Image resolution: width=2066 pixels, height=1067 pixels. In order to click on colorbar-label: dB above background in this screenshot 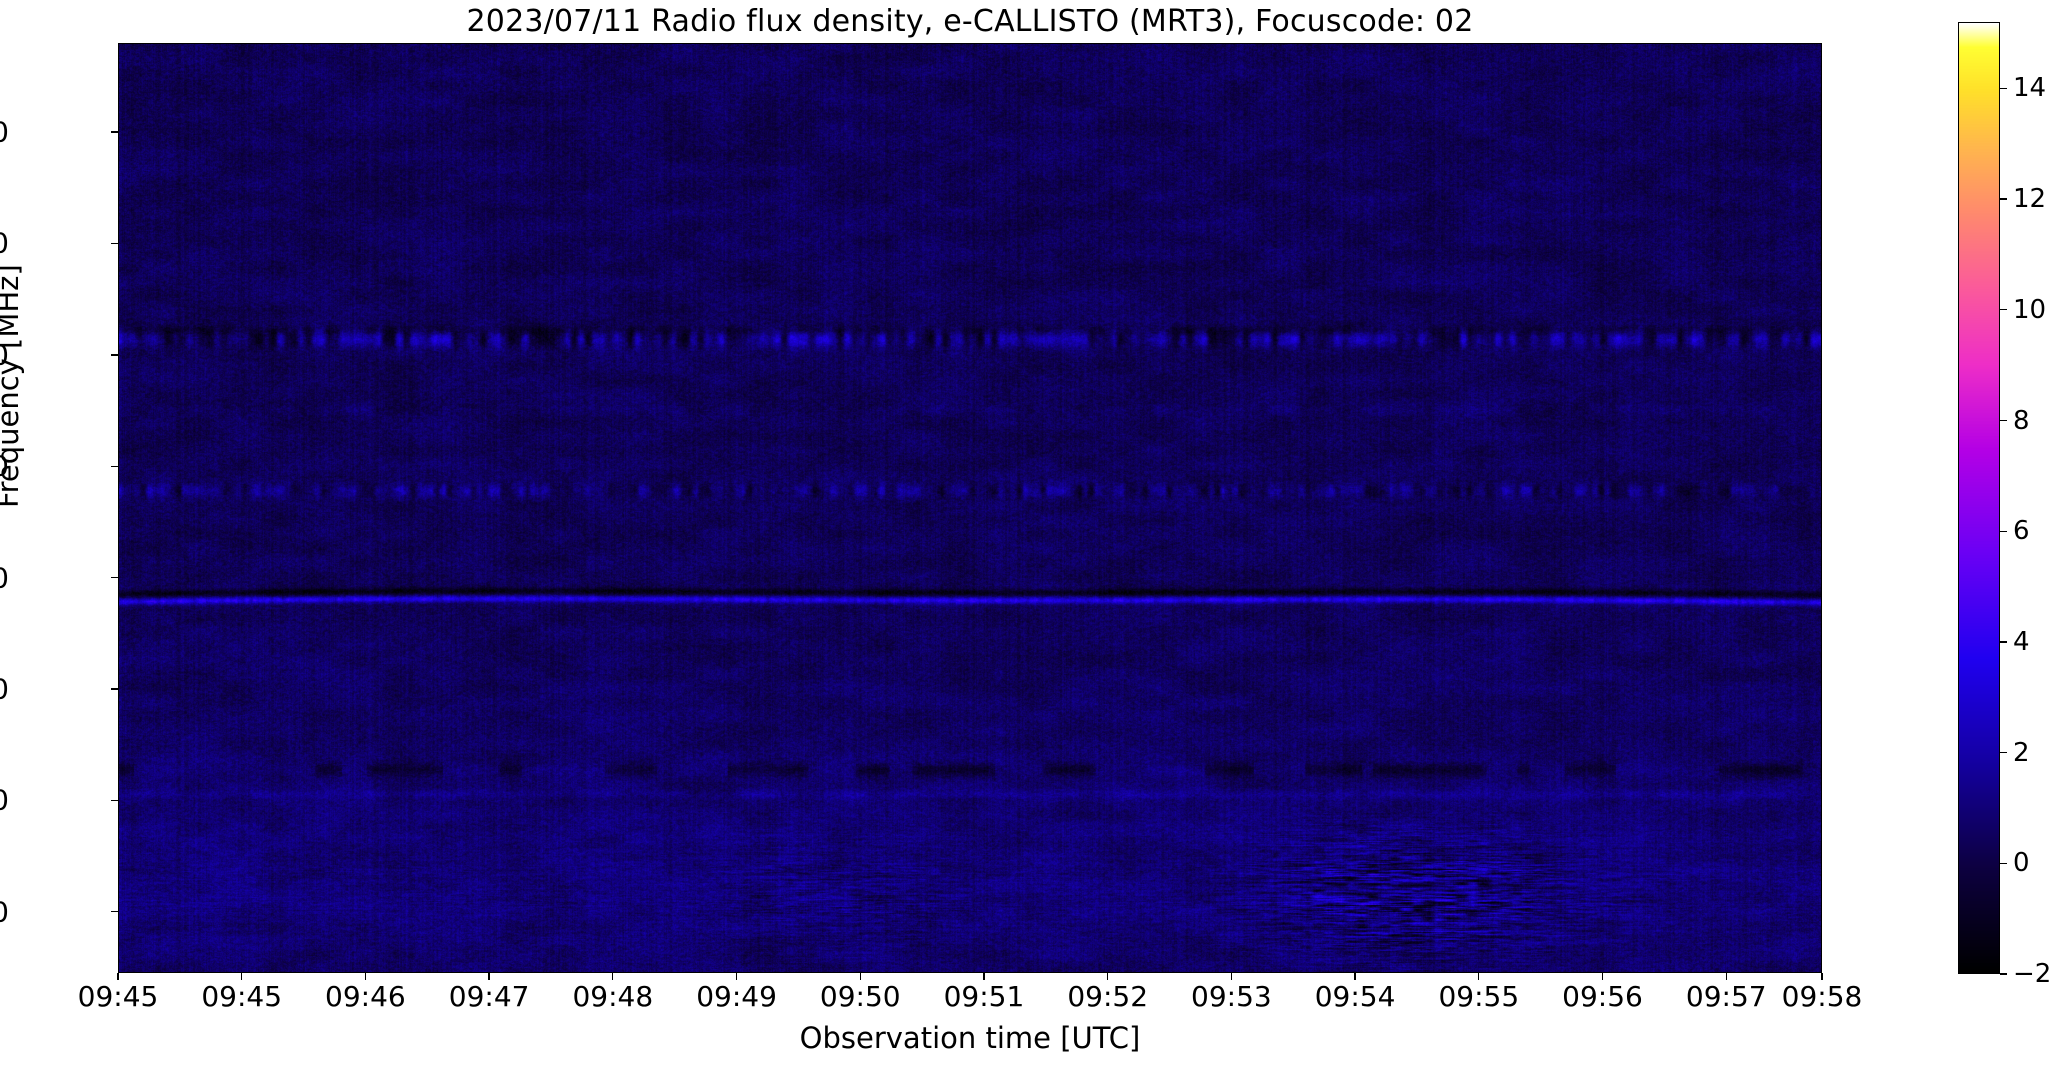, I will do `click(2064, 339)`.